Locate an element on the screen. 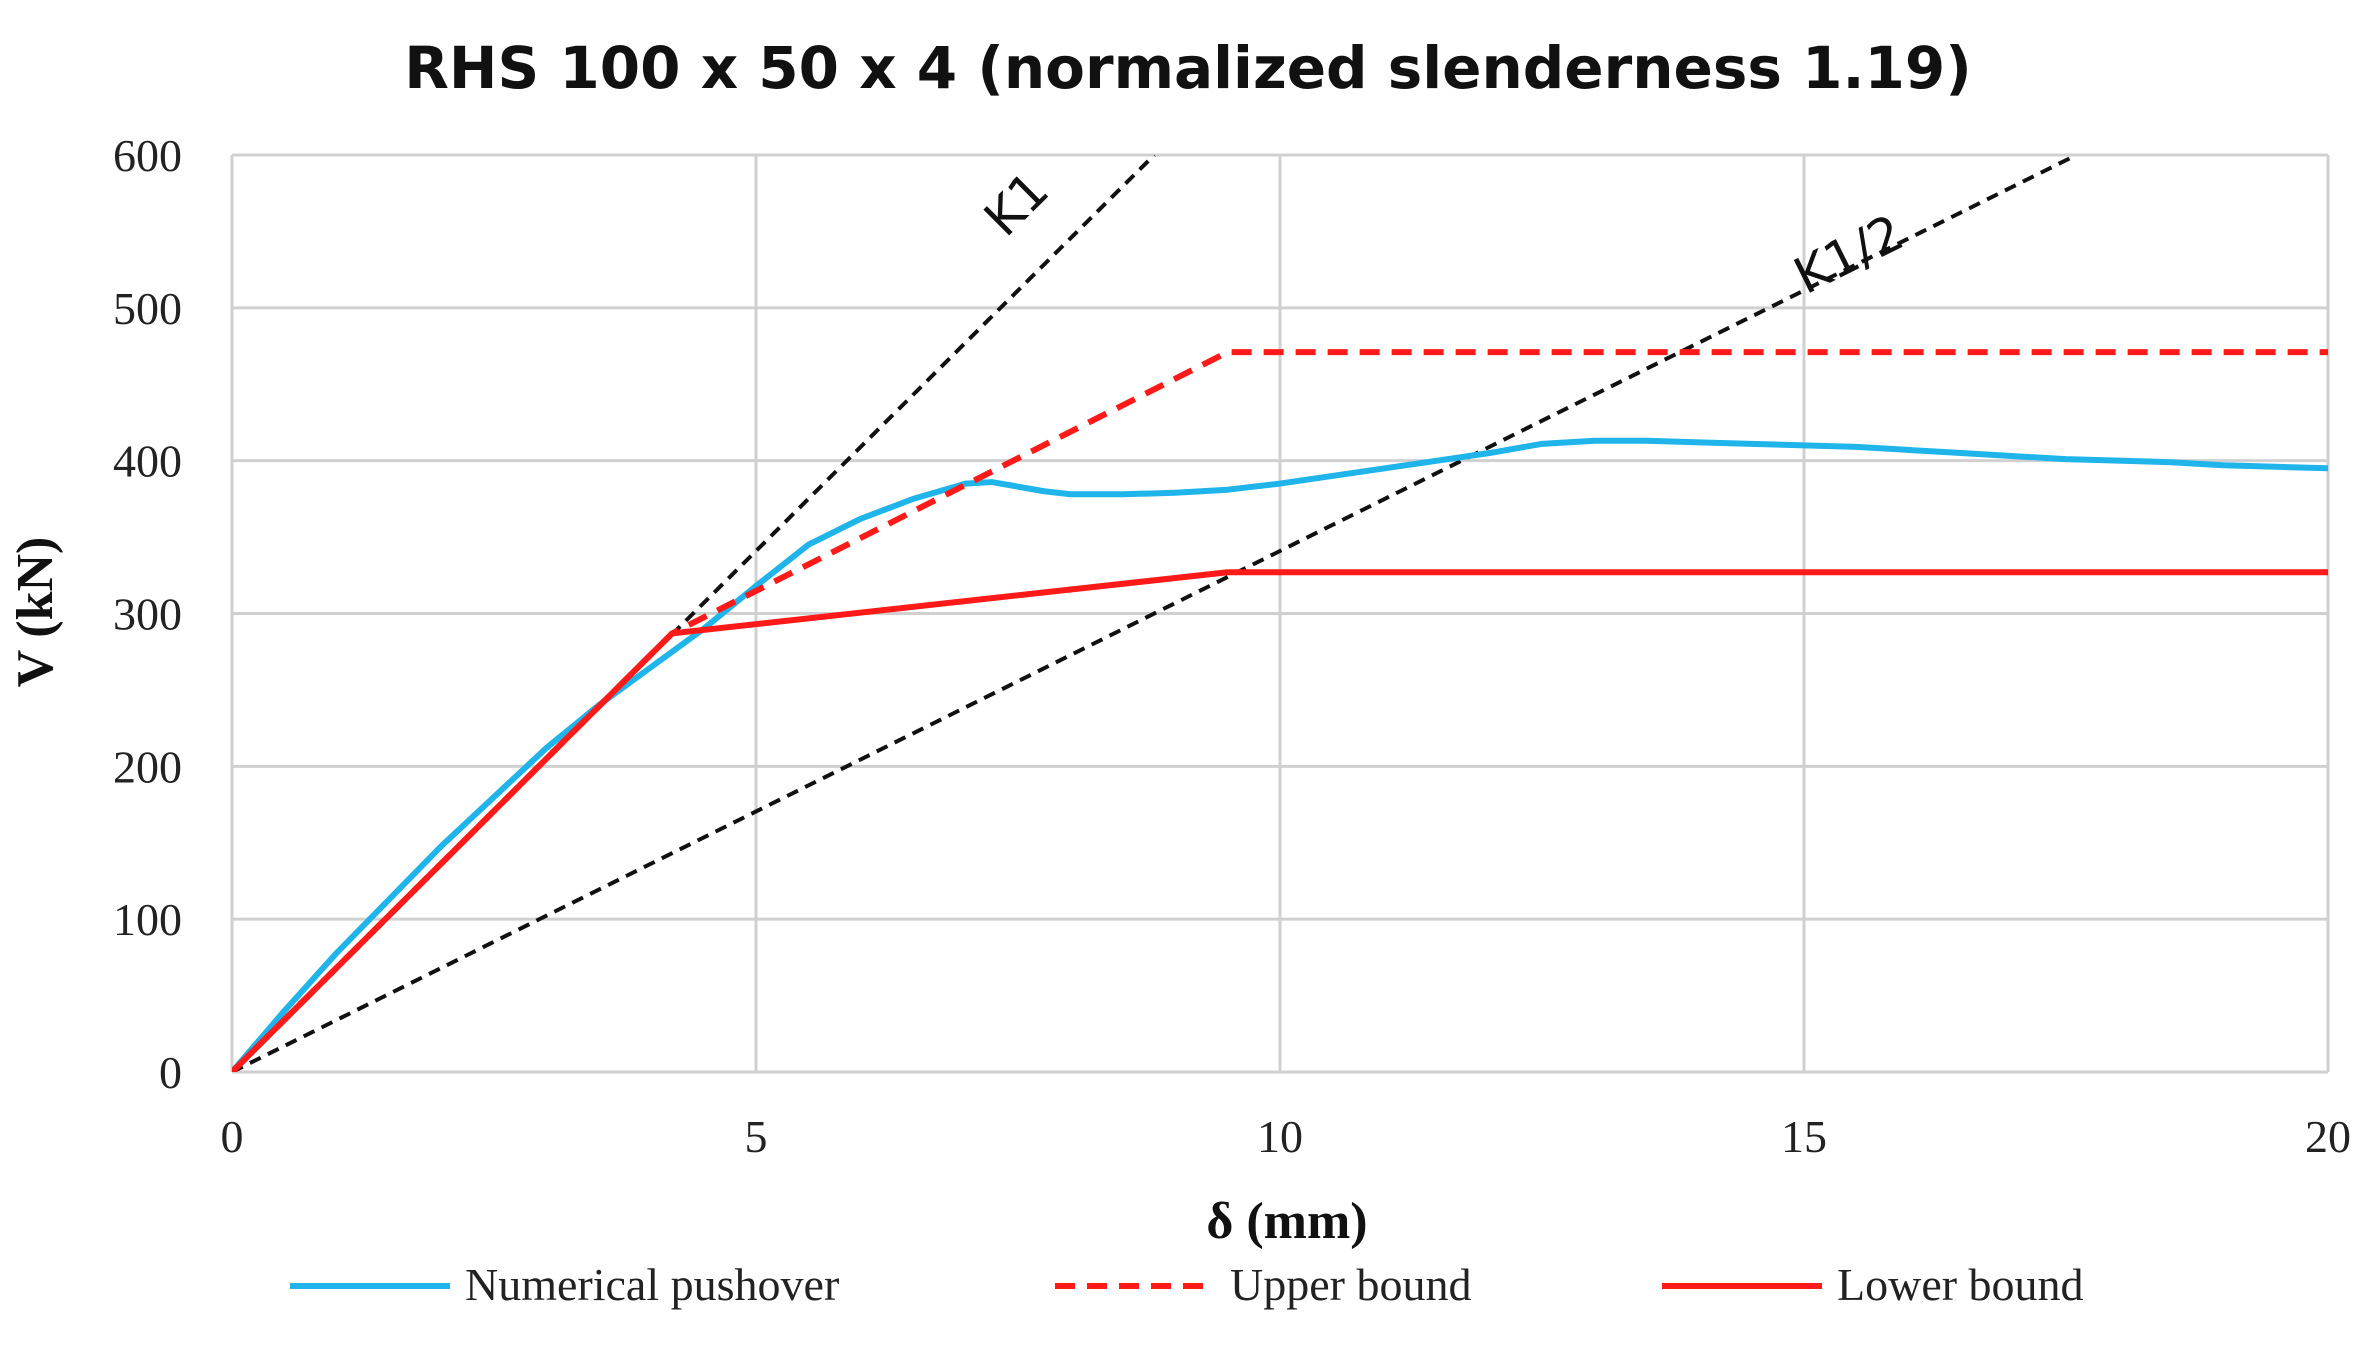  x-tick-label-0: 0 is located at coordinates (232, 1136).